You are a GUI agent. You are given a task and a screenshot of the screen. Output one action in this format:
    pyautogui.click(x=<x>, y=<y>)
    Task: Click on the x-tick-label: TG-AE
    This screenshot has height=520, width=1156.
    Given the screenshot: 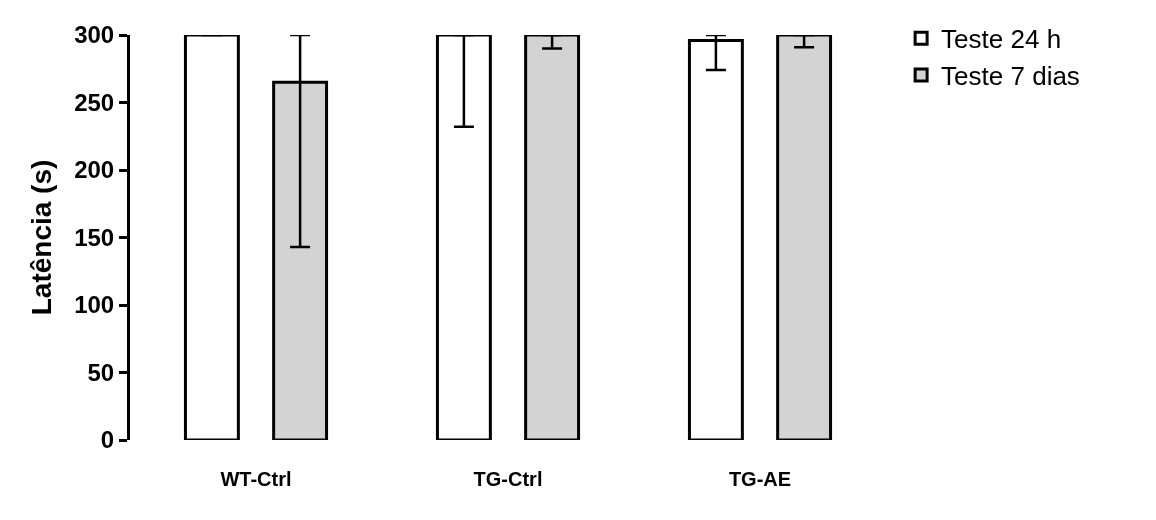 What is the action you would take?
    pyautogui.click(x=760, y=479)
    